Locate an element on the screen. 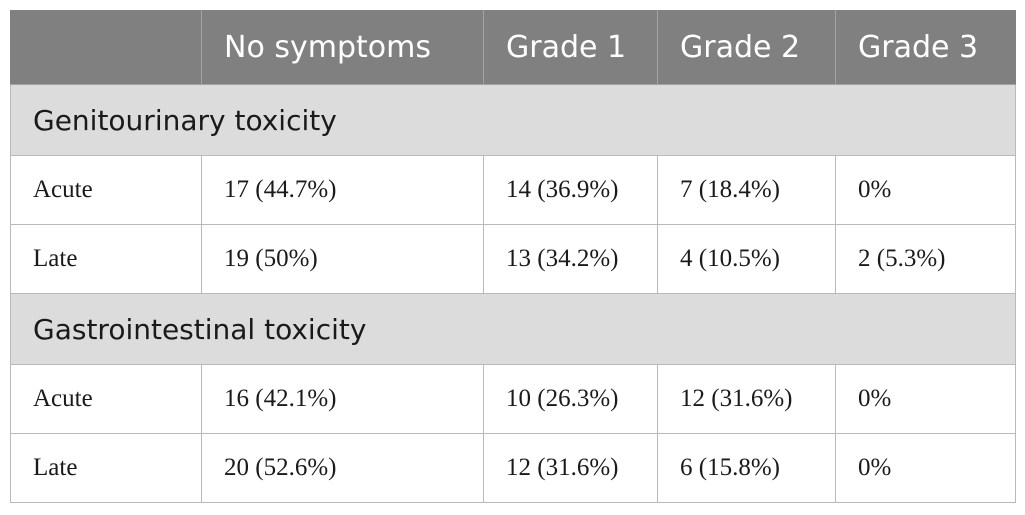 The image size is (1025, 515). table-row: Acute 17 (44.7%) 14 (36.9%) 7 (18.4%) 0% is located at coordinates (513, 190).